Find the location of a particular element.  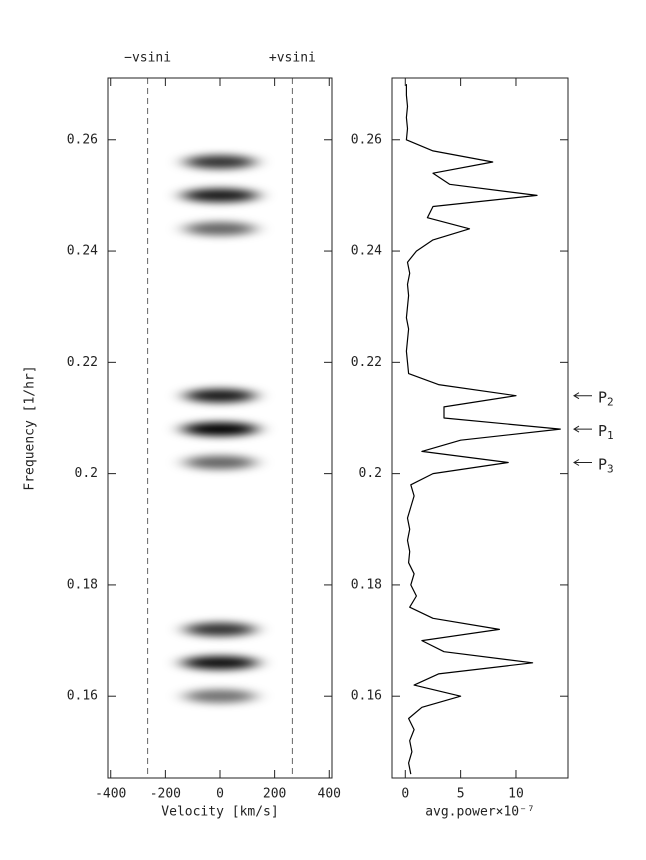

annotation-subscript: 1 is located at coordinates (610, 435).